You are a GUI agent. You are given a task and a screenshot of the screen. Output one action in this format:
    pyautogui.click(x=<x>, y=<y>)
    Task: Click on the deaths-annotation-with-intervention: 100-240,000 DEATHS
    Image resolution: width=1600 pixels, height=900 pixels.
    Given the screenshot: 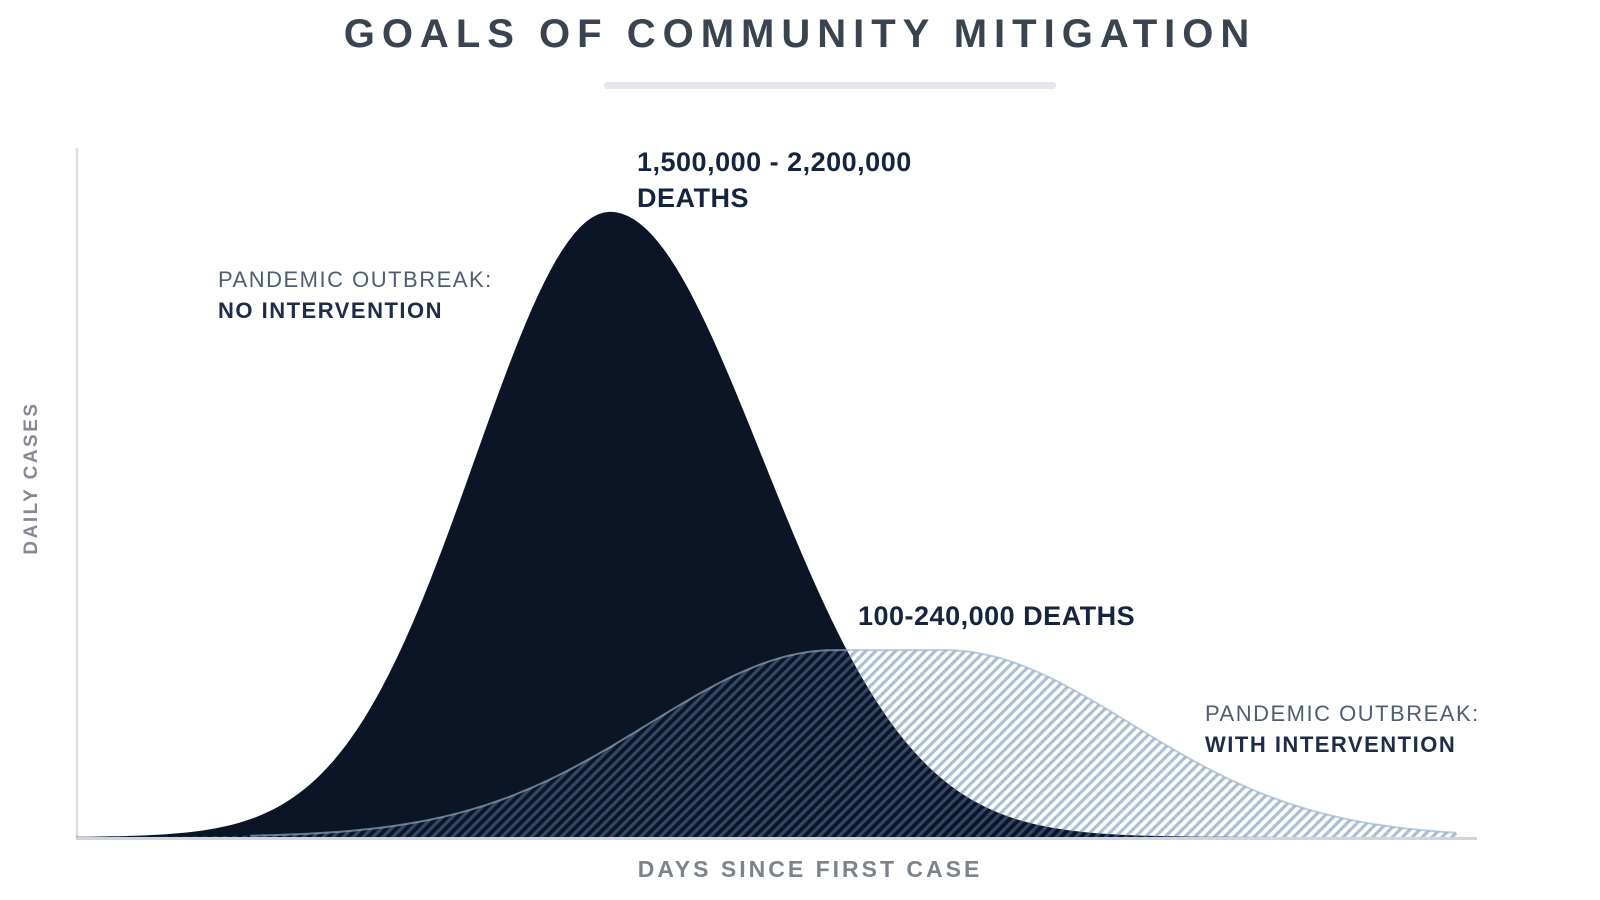 What is the action you would take?
    pyautogui.click(x=996, y=616)
    